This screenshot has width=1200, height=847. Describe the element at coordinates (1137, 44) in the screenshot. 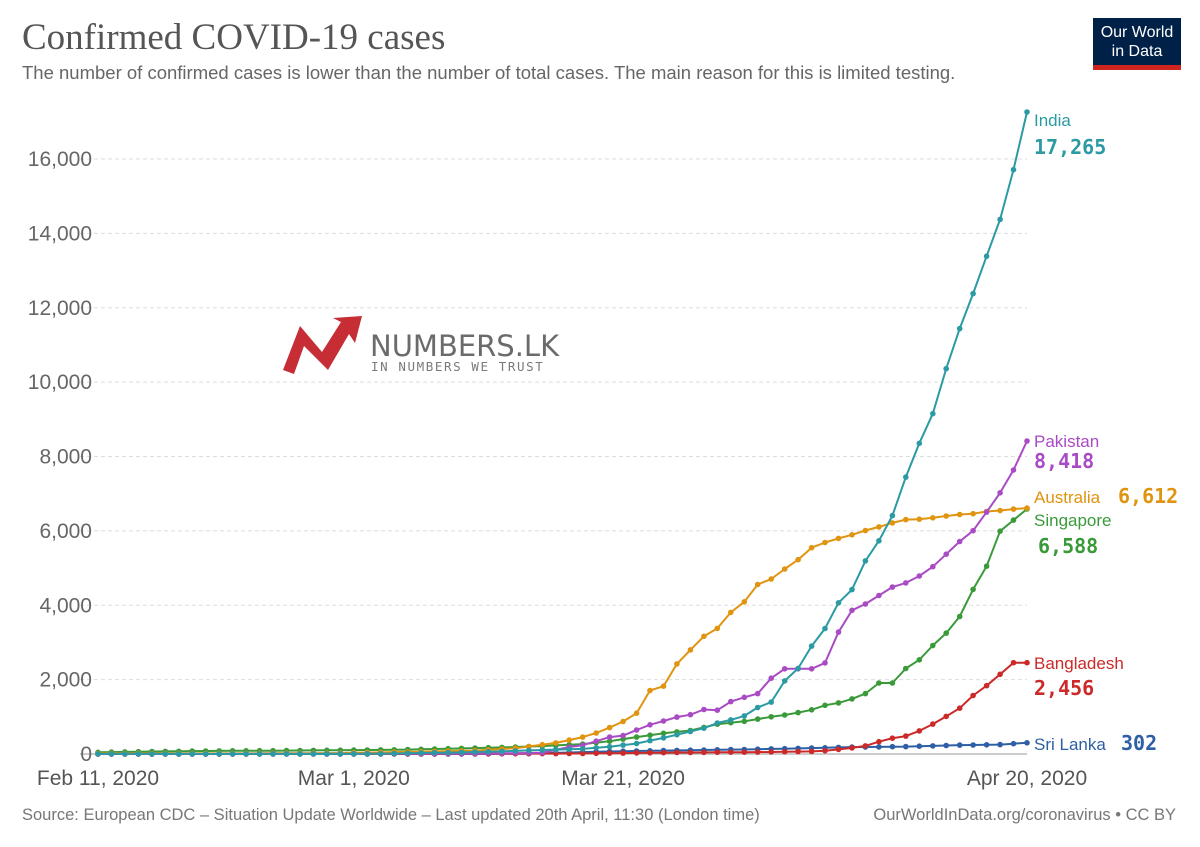

I see `owid-logo: Our World in Data` at that location.